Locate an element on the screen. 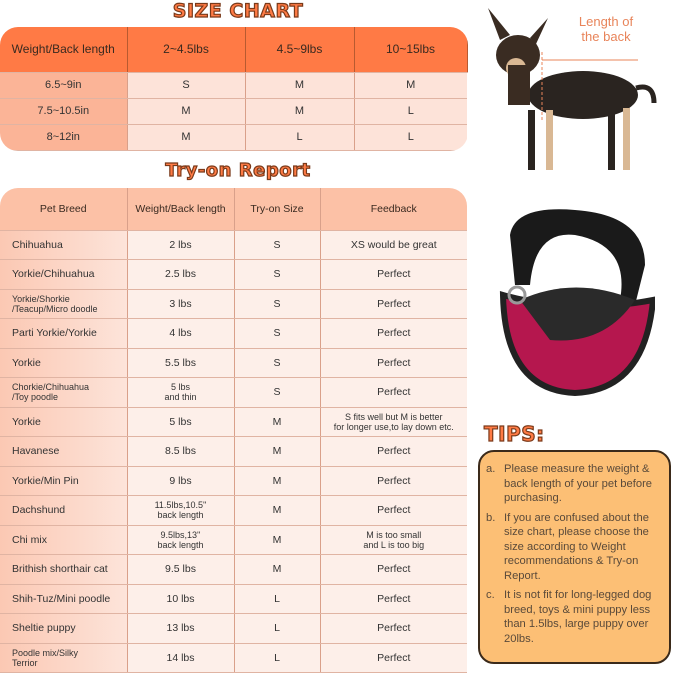 The height and width of the screenshot is (673, 679). tryon-cell: M is too small and L is too big is located at coordinates (393, 540).